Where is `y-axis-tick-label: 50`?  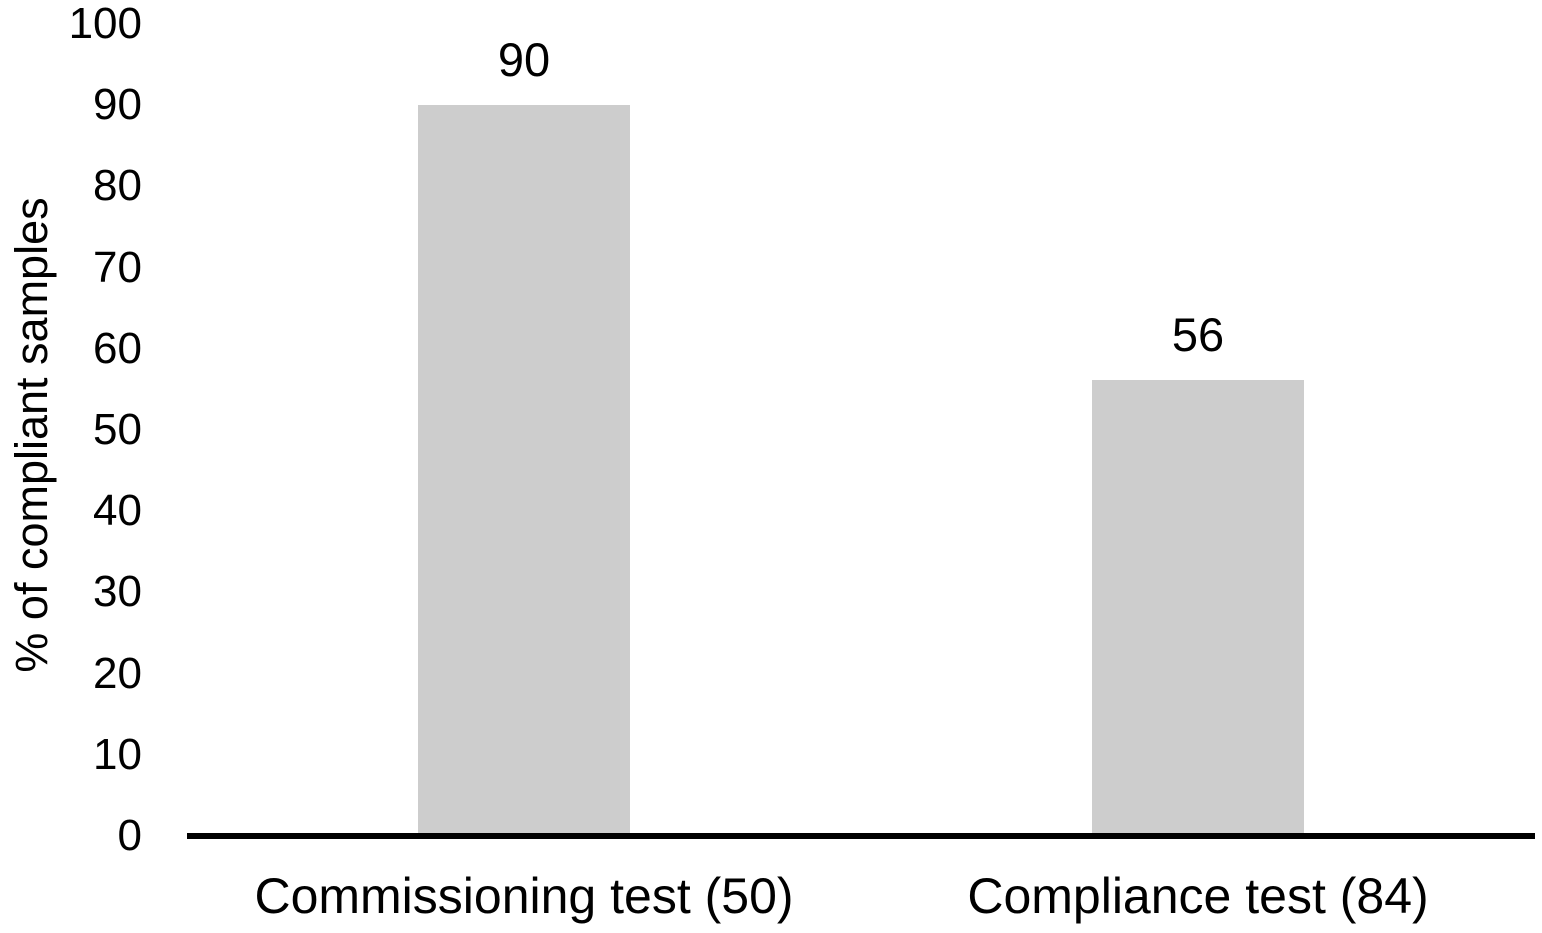 y-axis-tick-label: 50 is located at coordinates (117, 429).